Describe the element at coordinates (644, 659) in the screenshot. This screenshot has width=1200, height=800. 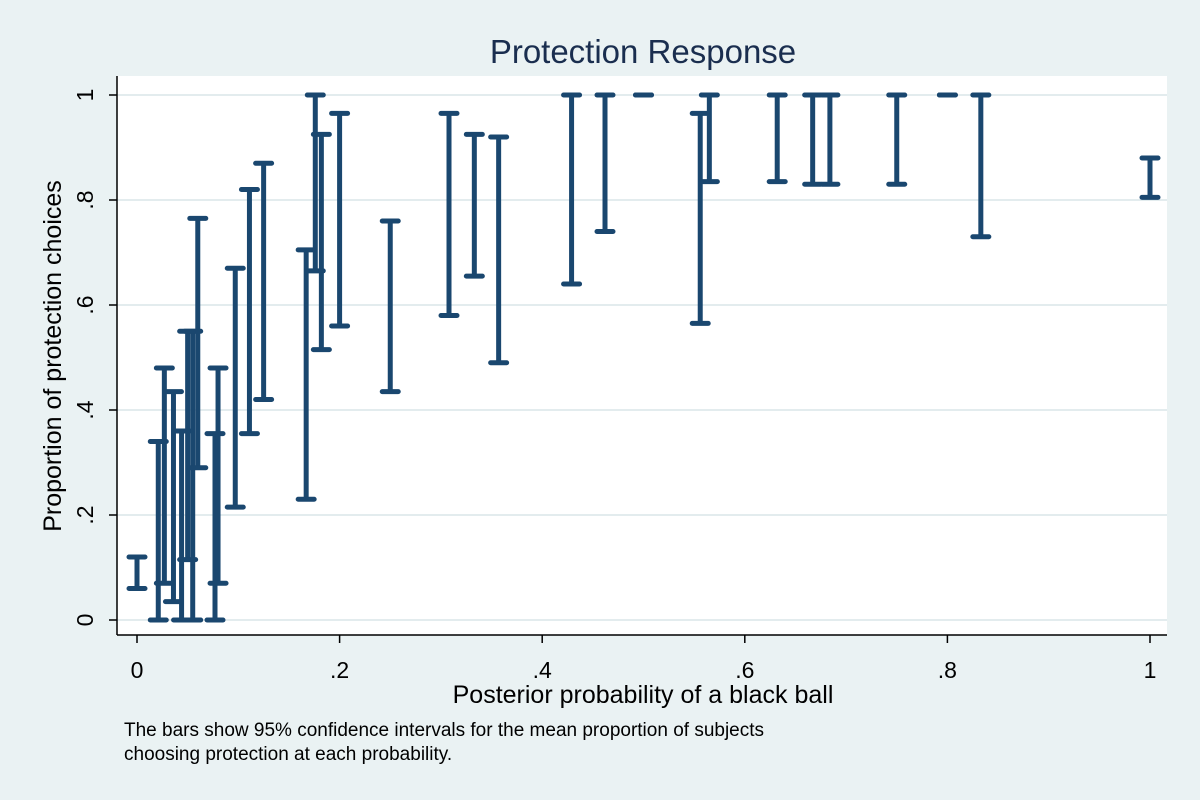
I see `x-ticks: 0 .2 .4 .6 .8 1` at that location.